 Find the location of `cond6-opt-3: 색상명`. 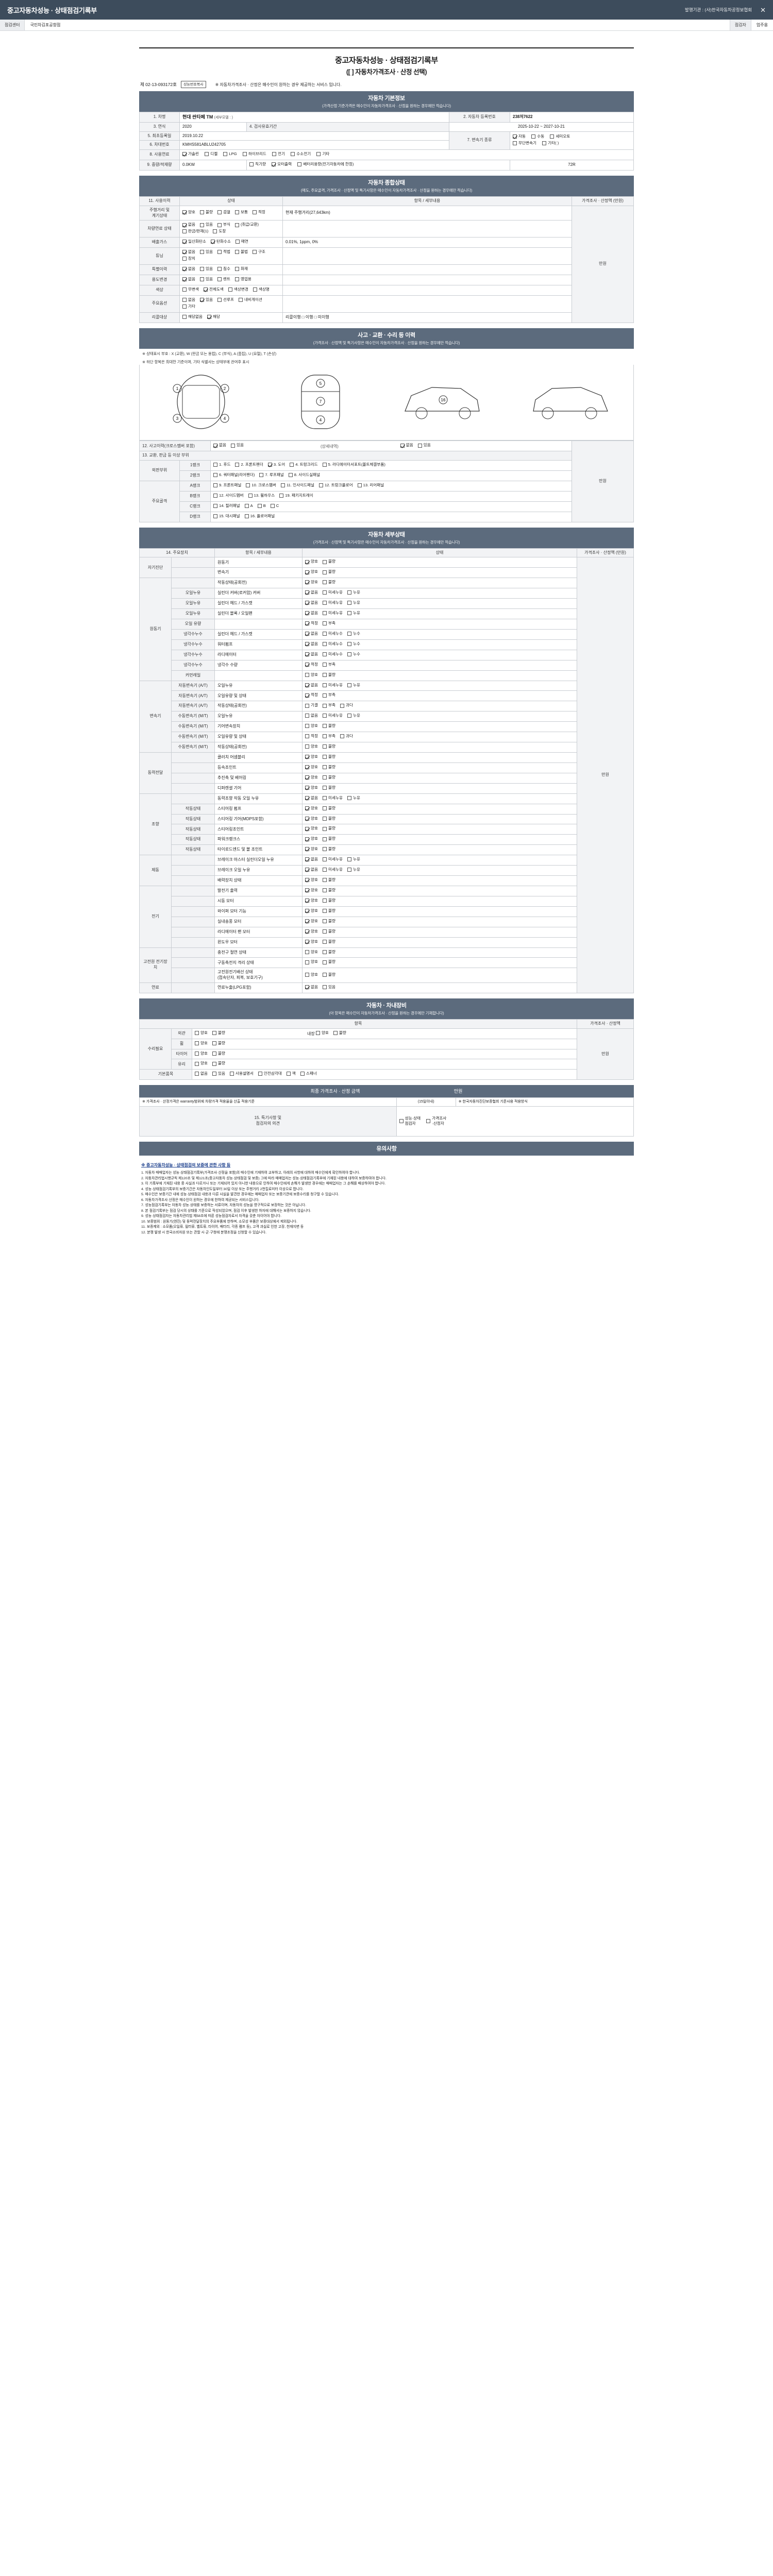

cond6-opt-3: 색상명 is located at coordinates (261, 289).